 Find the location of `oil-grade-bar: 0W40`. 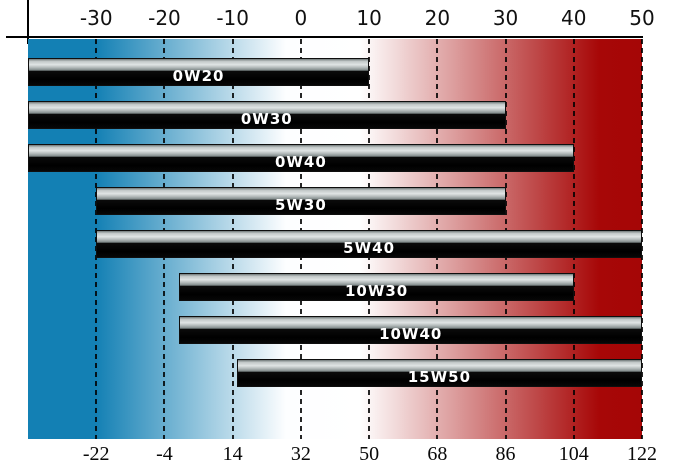

oil-grade-bar: 0W40 is located at coordinates (301, 158).